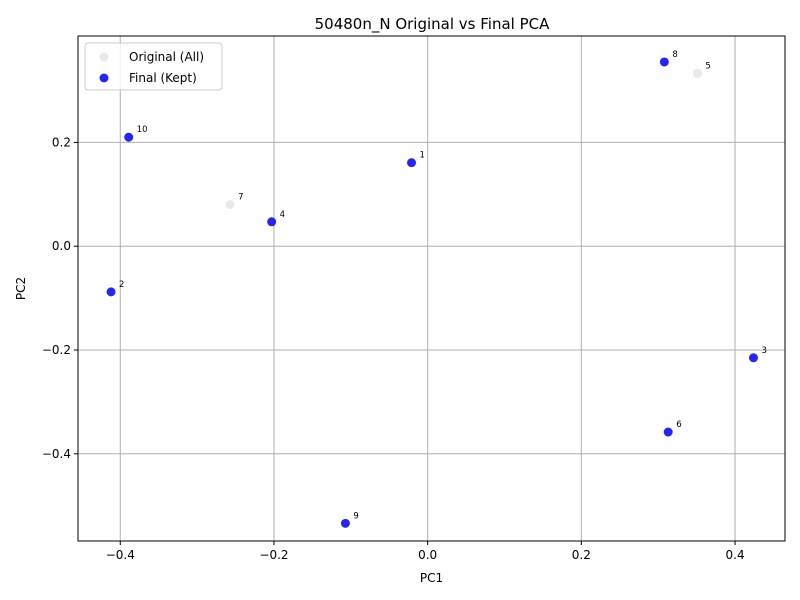  Describe the element at coordinates (678, 425) in the screenshot. I see `point-label: 6` at that location.